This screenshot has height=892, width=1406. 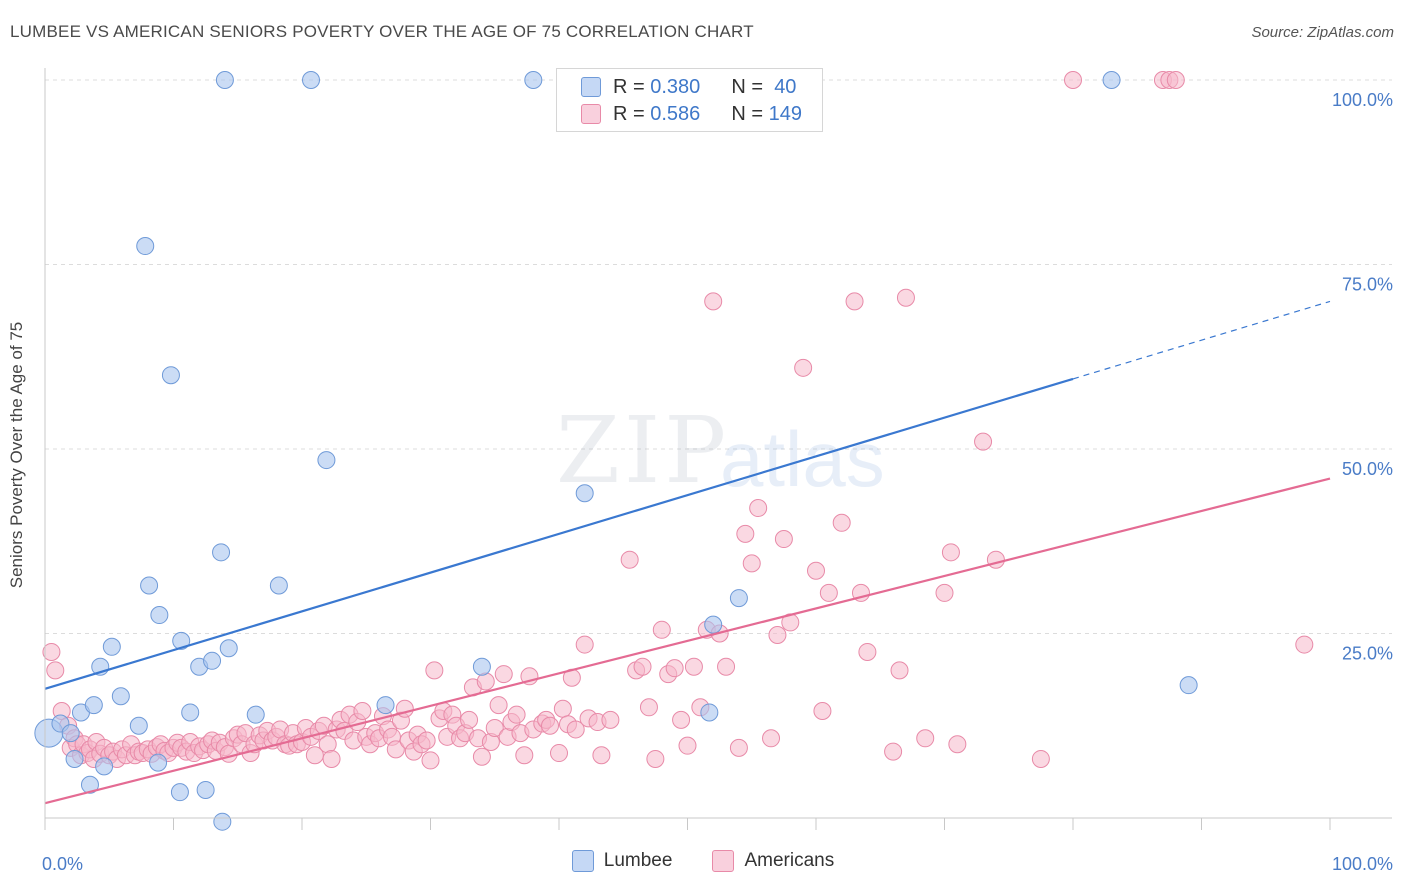 What do you see at coordinates (1362, 864) in the screenshot?
I see `x-tick-label: 100.0%` at bounding box center [1362, 864].